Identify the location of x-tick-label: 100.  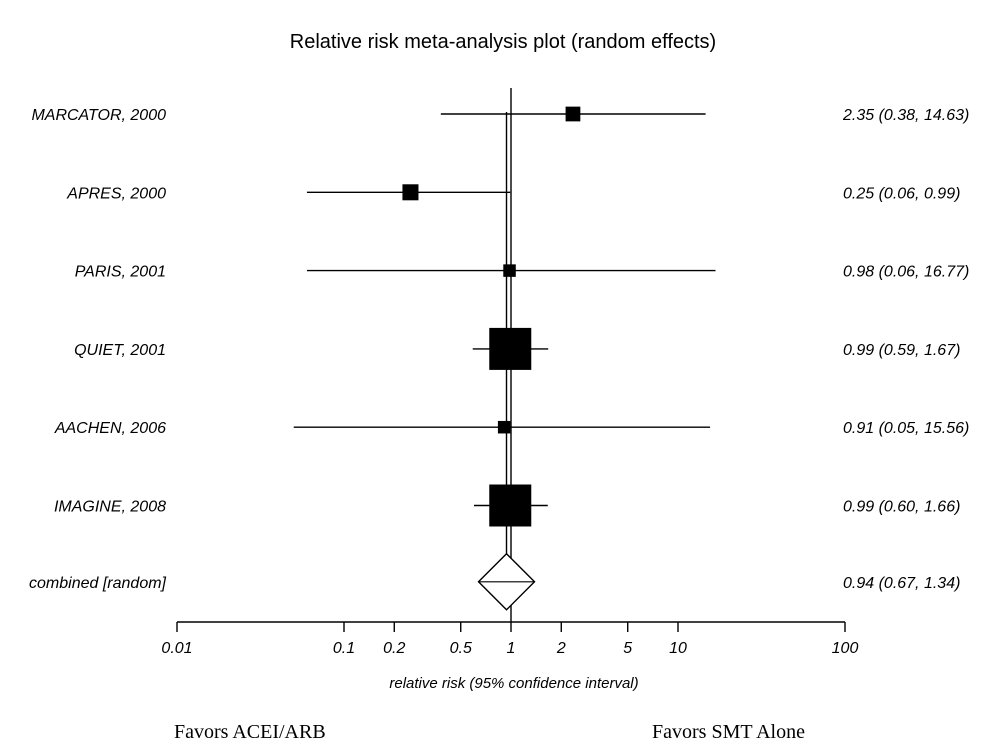
(845, 648).